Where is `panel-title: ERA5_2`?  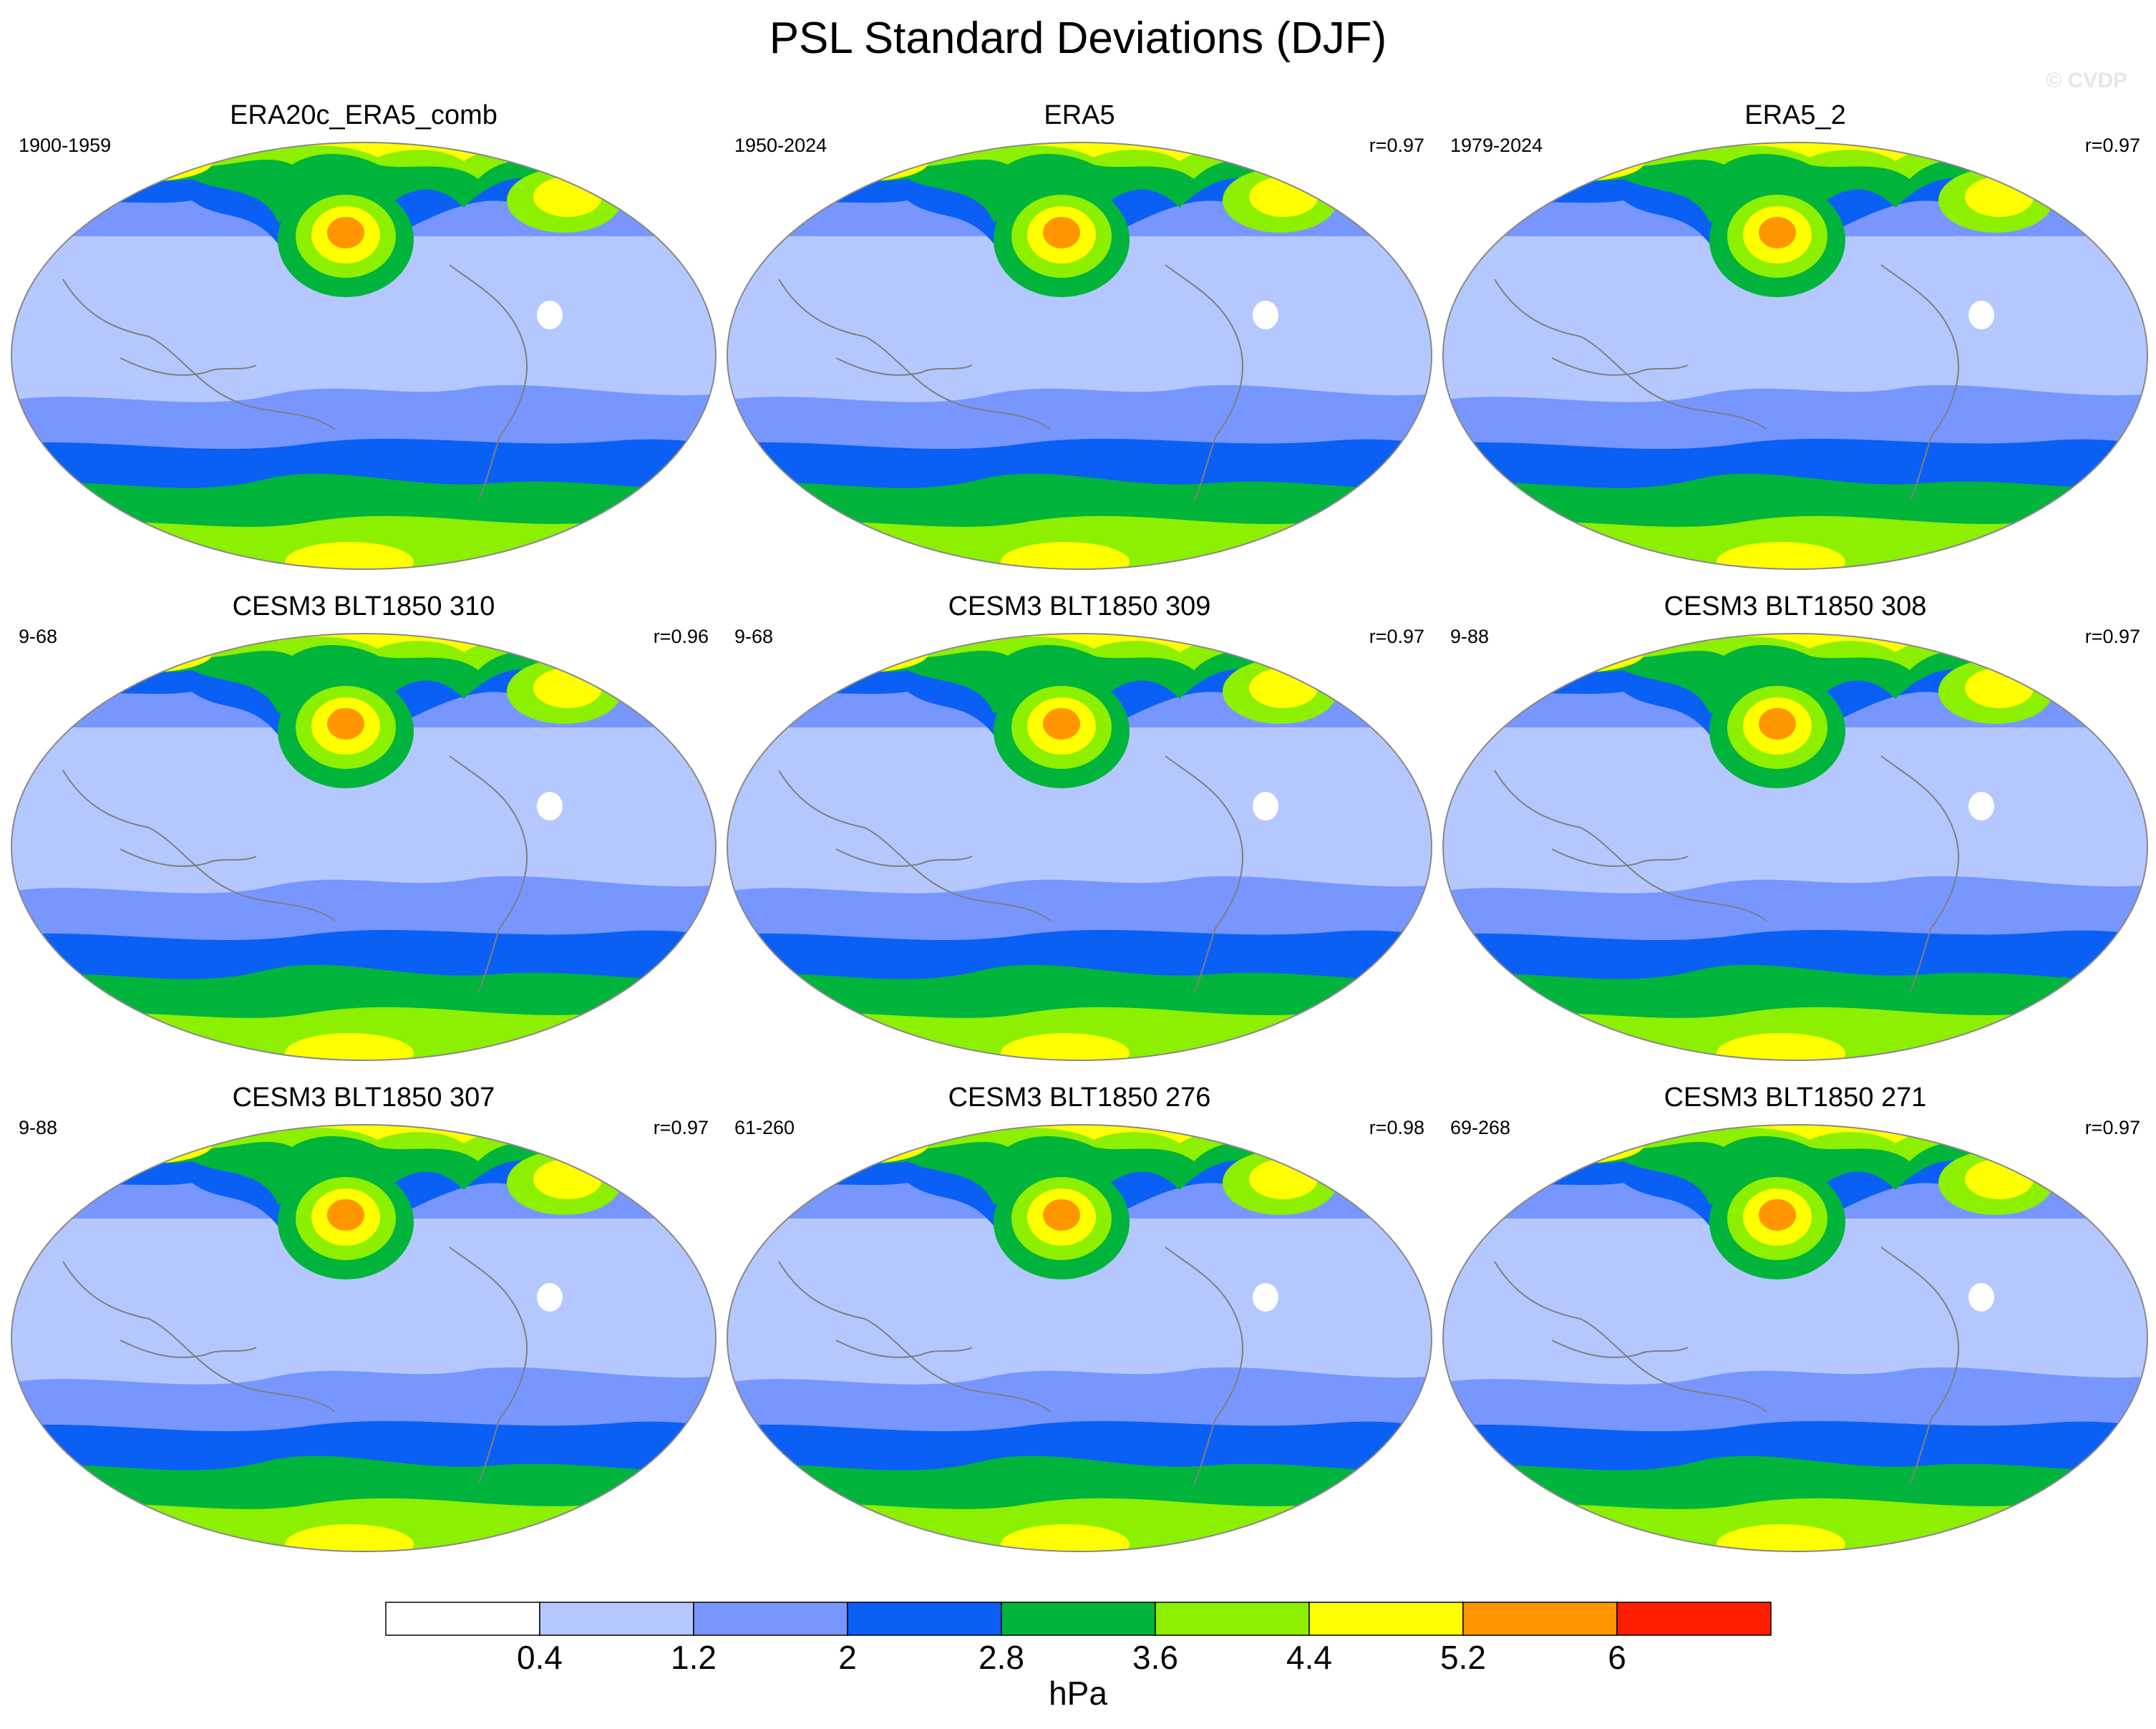 panel-title: ERA5_2 is located at coordinates (1795, 115).